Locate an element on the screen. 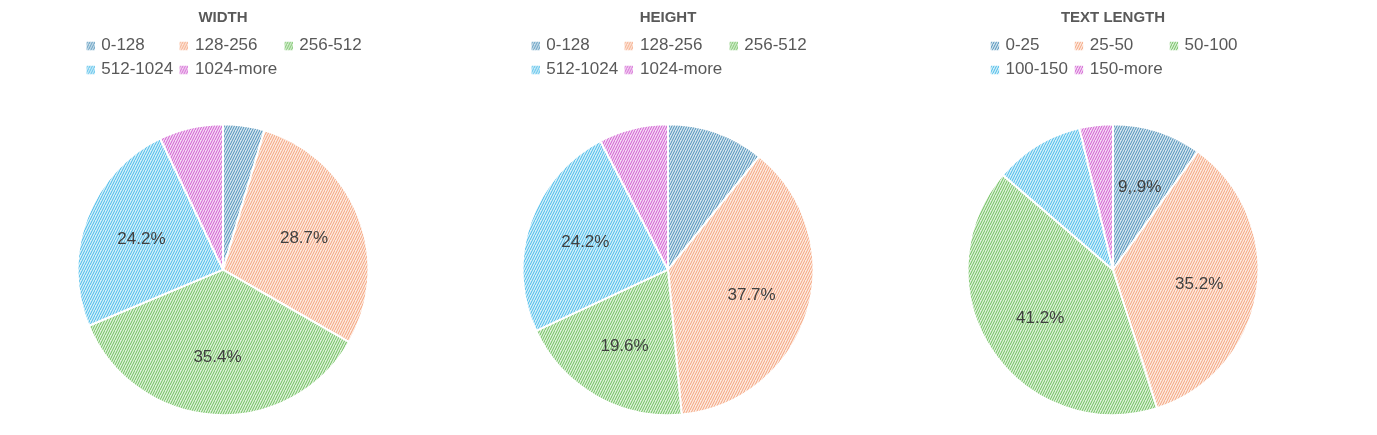 The height and width of the screenshot is (435, 1377). data-label: 37.7% is located at coordinates (751, 295).